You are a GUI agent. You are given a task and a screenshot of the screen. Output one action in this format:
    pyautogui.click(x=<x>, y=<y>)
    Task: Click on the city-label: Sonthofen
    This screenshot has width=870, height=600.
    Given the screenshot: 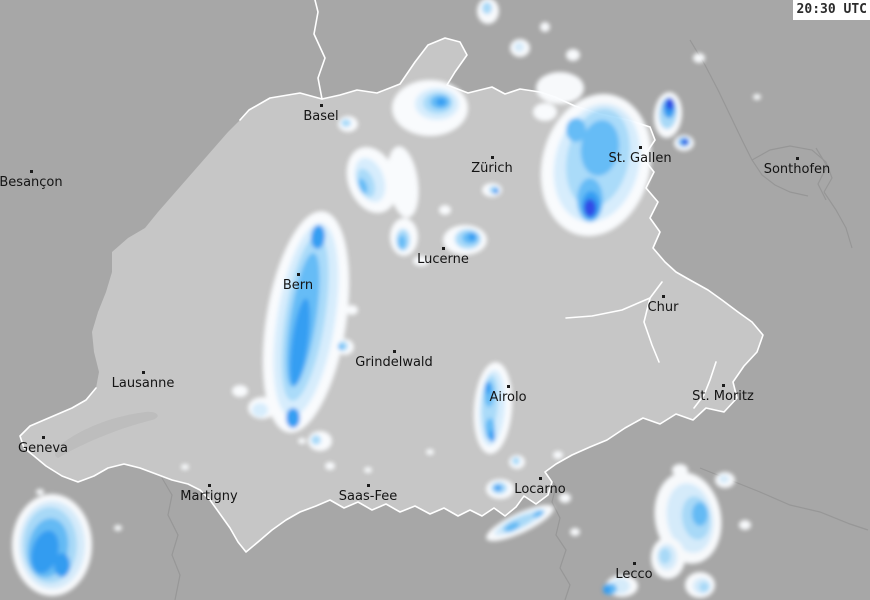 What is the action you would take?
    pyautogui.click(x=797, y=169)
    